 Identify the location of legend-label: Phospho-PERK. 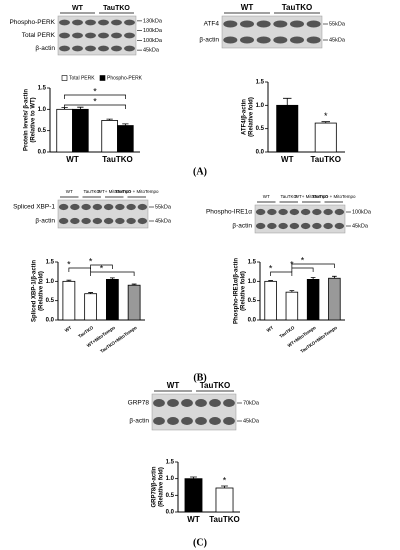
(125, 78).